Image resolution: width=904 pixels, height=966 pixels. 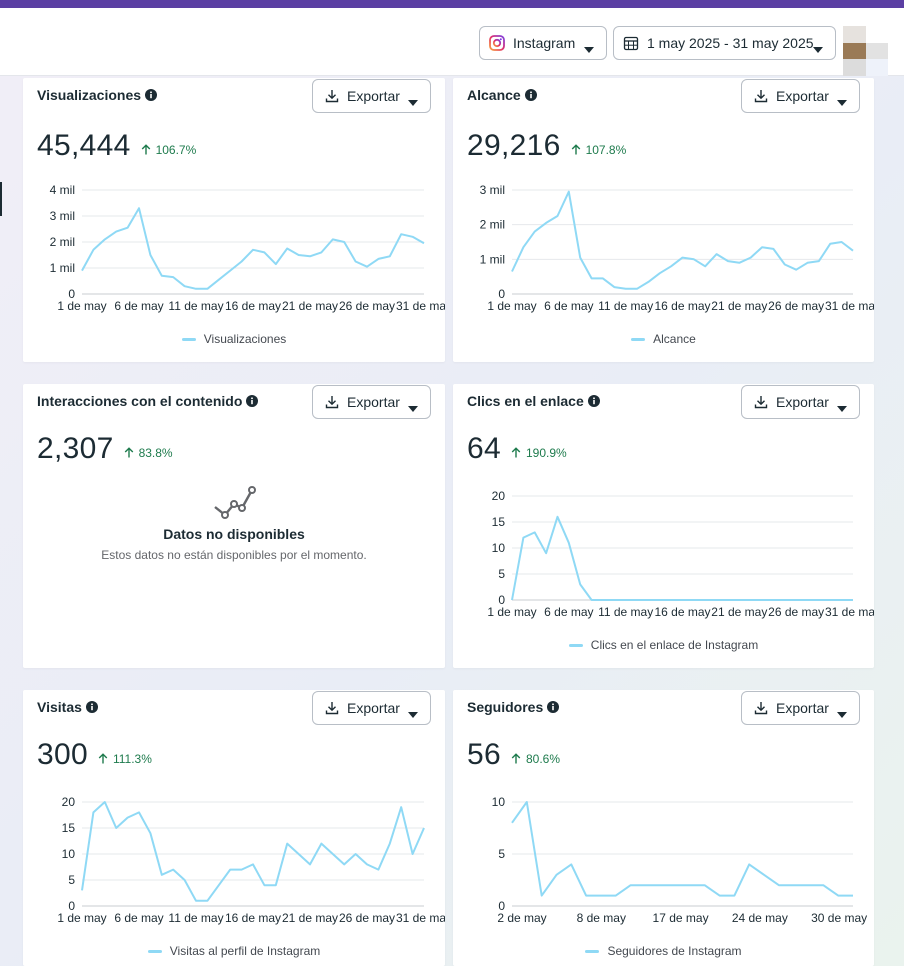 I want to click on x-tick-label: 8 de may, so click(x=601, y=918).